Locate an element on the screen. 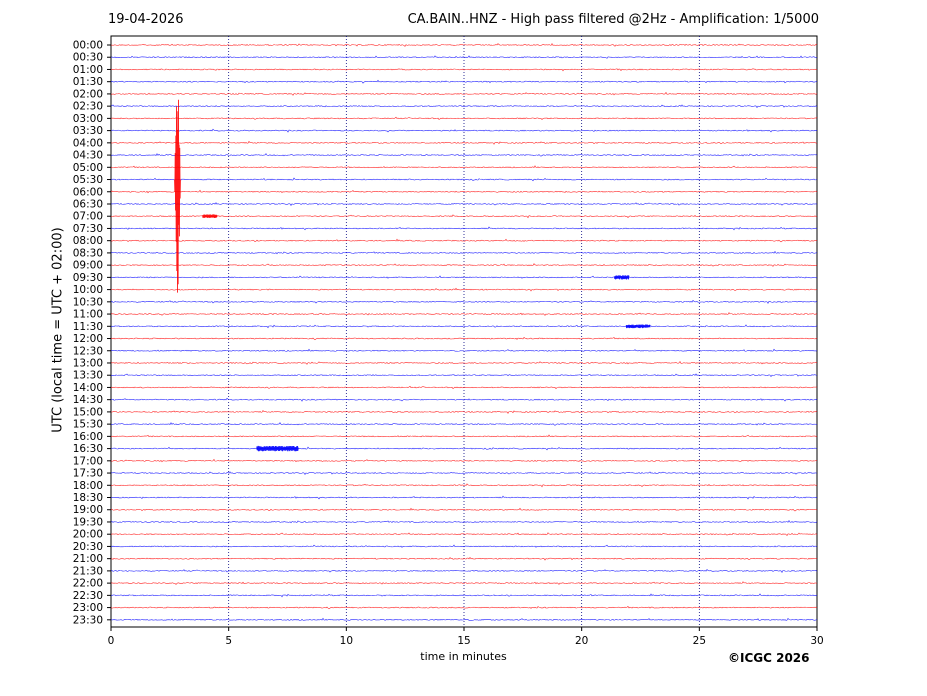  y-tick-label: 14:00 is located at coordinates (88, 388).